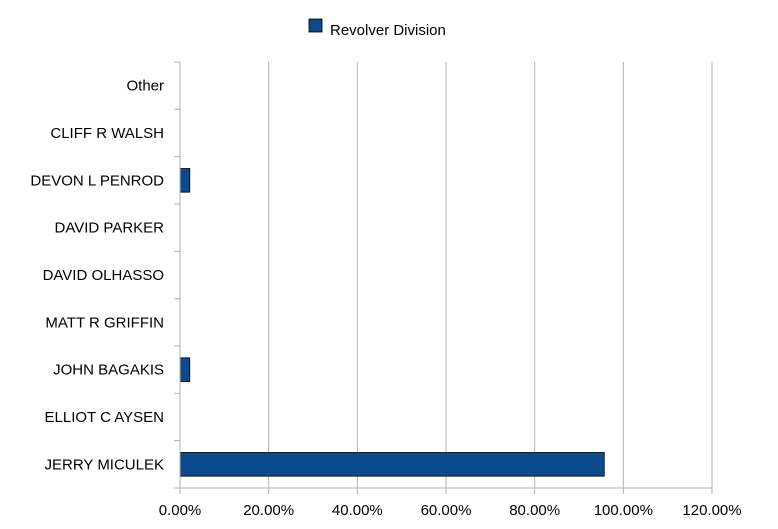 This screenshot has height=529, width=778. Describe the element at coordinates (388, 30) in the screenshot. I see `legend-label: Revolver Division` at that location.